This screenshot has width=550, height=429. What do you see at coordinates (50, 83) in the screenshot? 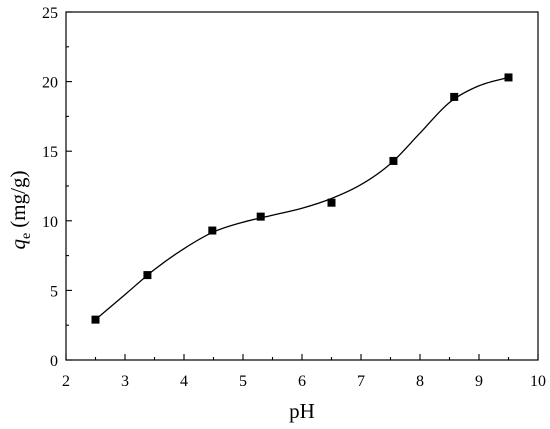
I see `y-tick-label: 20` at bounding box center [50, 83].